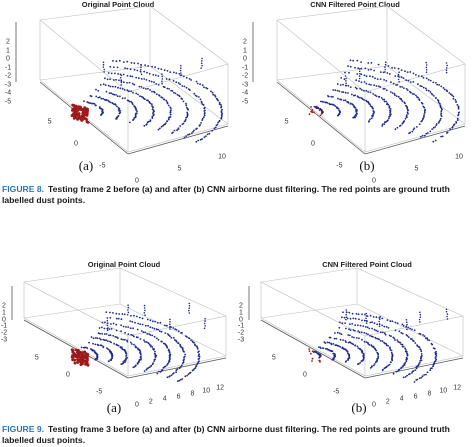 The image size is (474, 447). I want to click on figure-label: FIGURE 8., so click(23, 189).